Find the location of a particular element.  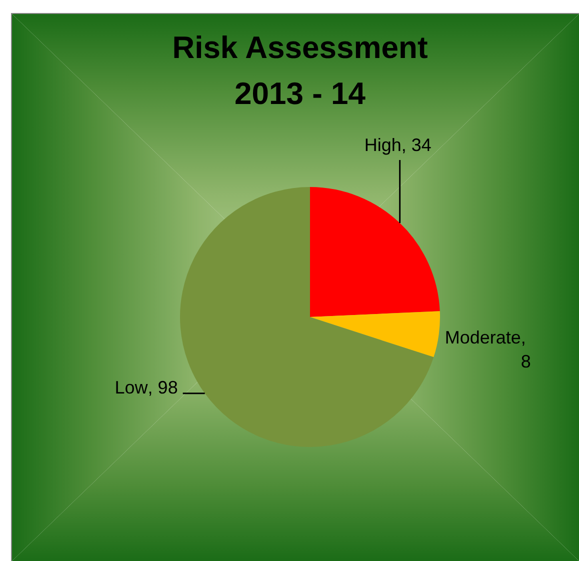

chart-title: Risk Assessment 2013 - 14 is located at coordinates (300, 71).